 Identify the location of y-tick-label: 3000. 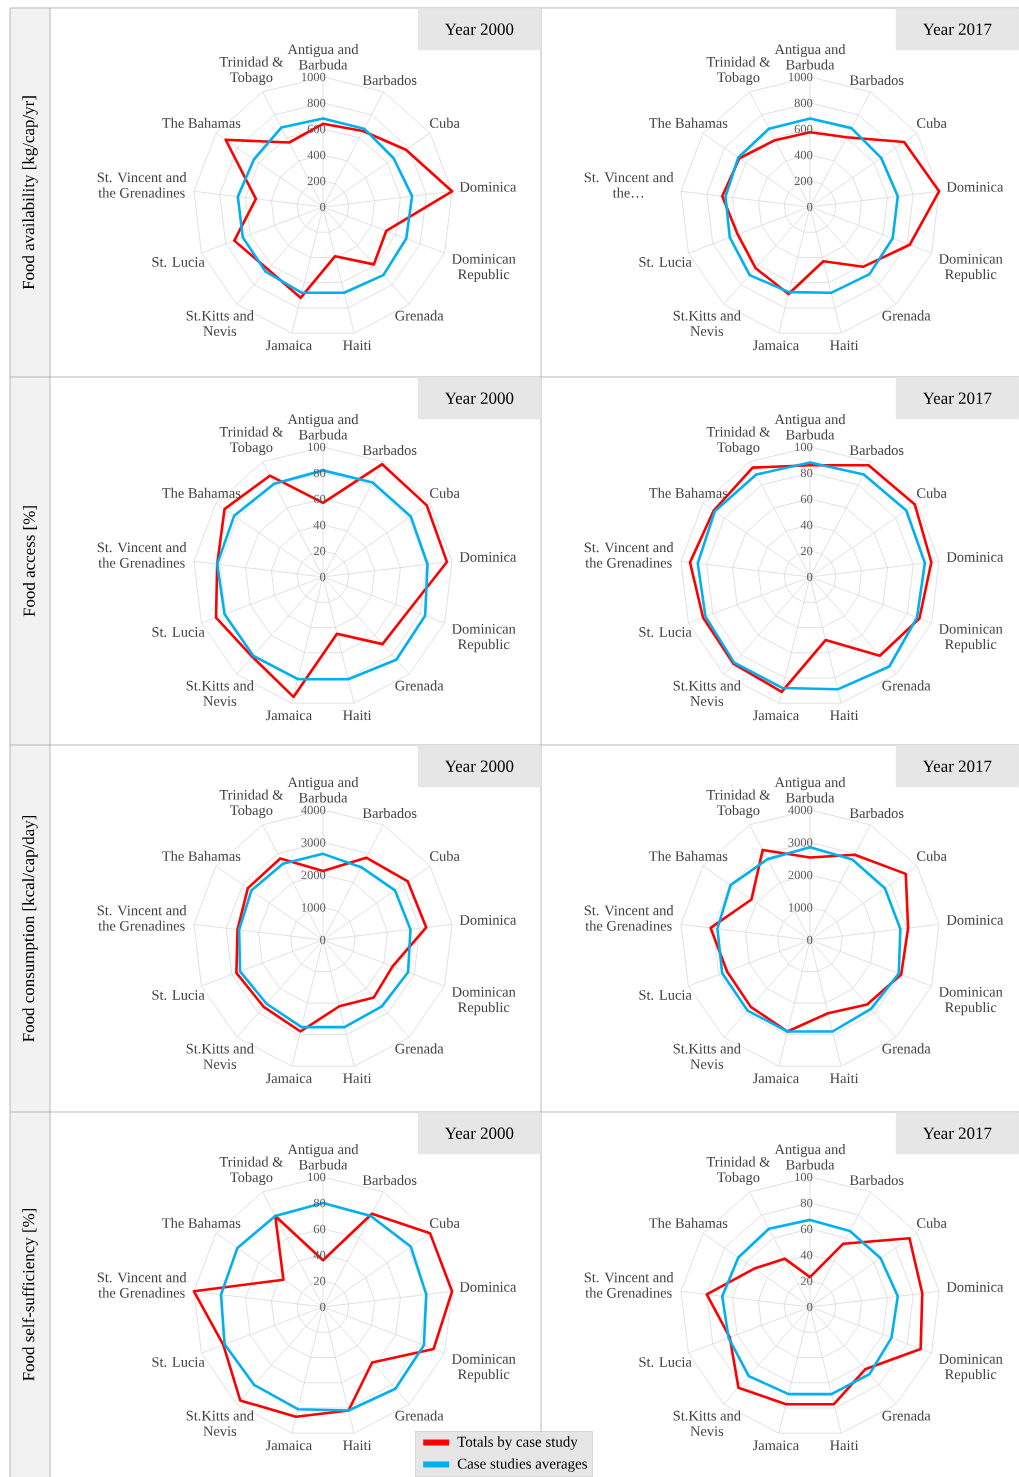
(800, 842).